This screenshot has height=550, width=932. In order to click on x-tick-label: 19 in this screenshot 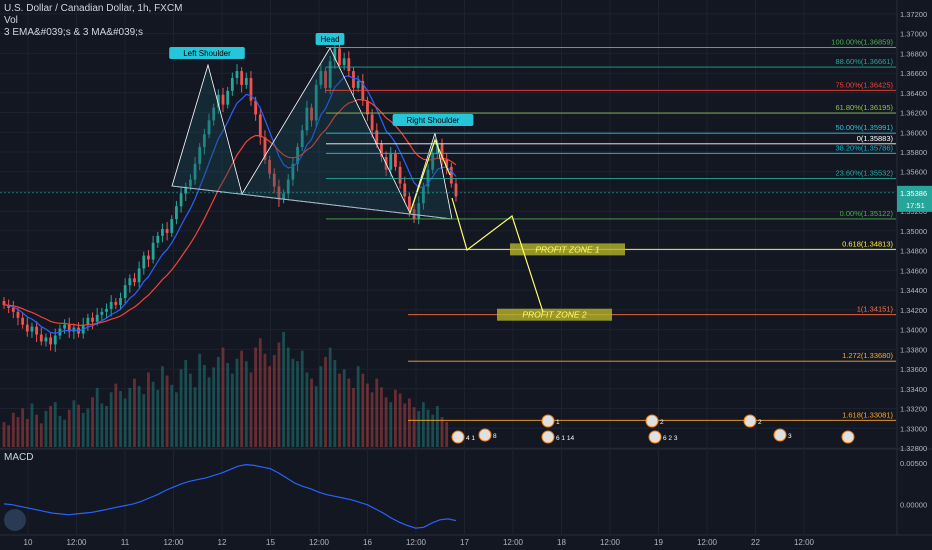, I will do `click(658, 542)`.